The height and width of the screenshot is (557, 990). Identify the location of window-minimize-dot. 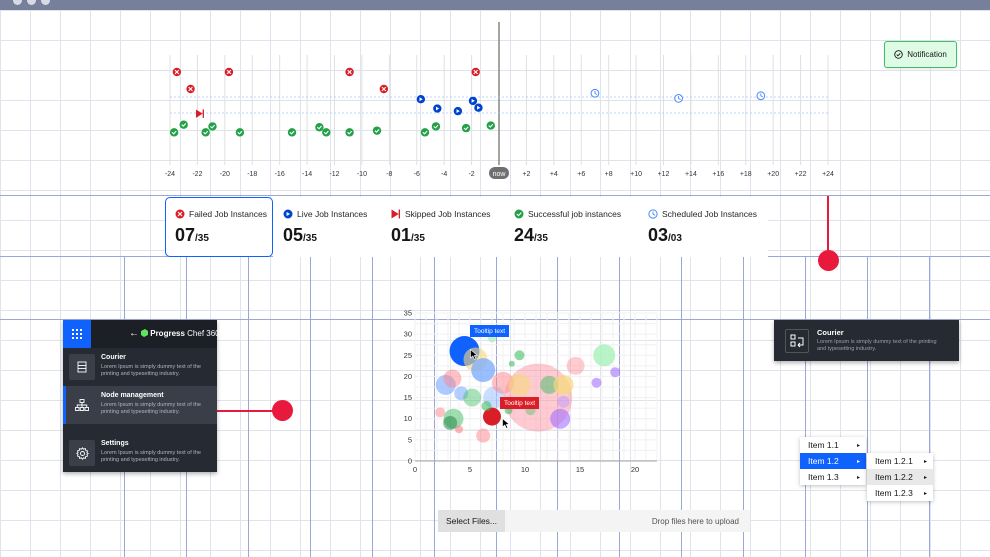
(31, 2).